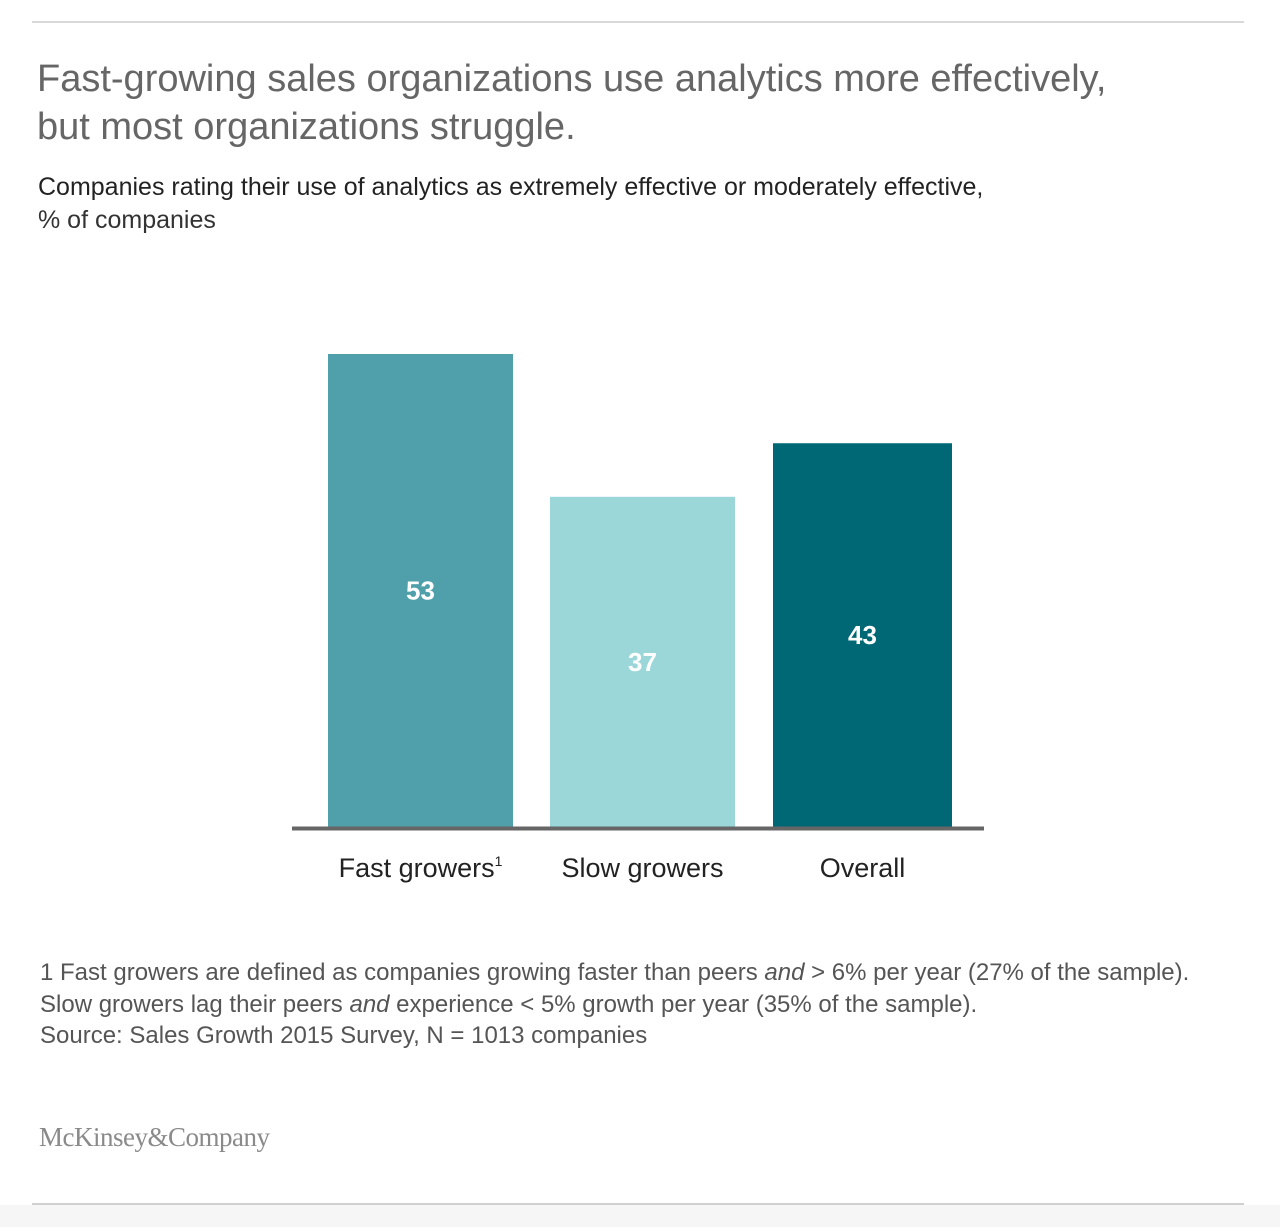  Describe the element at coordinates (154, 1137) in the screenshot. I see `mckinsey-logo: McKinsey&Company` at that location.